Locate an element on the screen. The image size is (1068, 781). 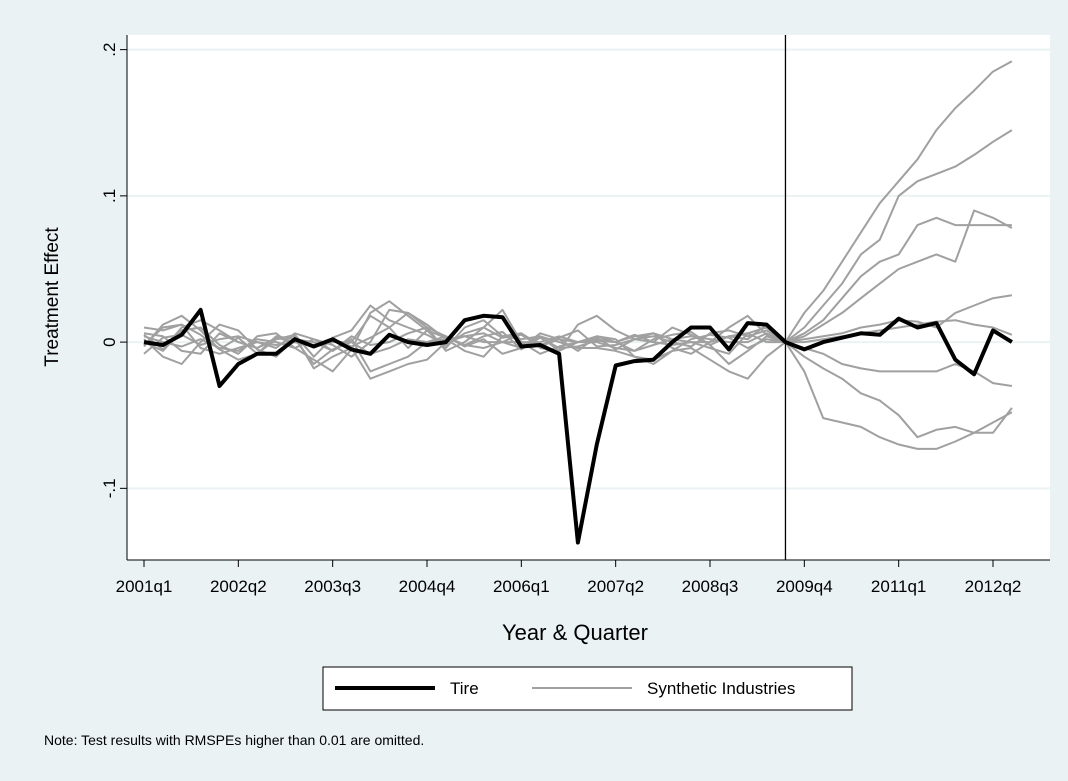
x-tick-label: 2003q3 is located at coordinates (332, 586).